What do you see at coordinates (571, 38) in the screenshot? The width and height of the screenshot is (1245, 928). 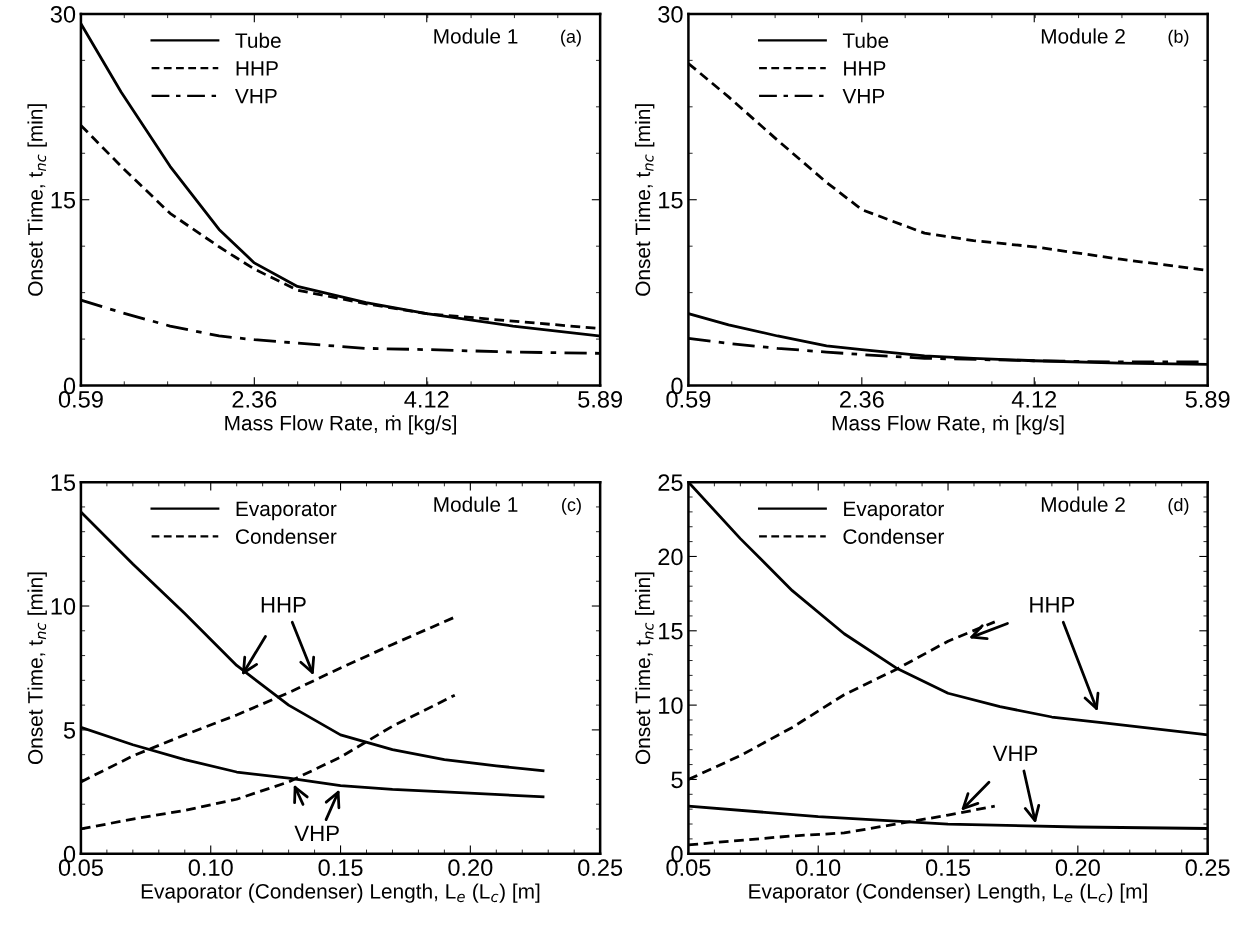 I see `annotation: (a)` at bounding box center [571, 38].